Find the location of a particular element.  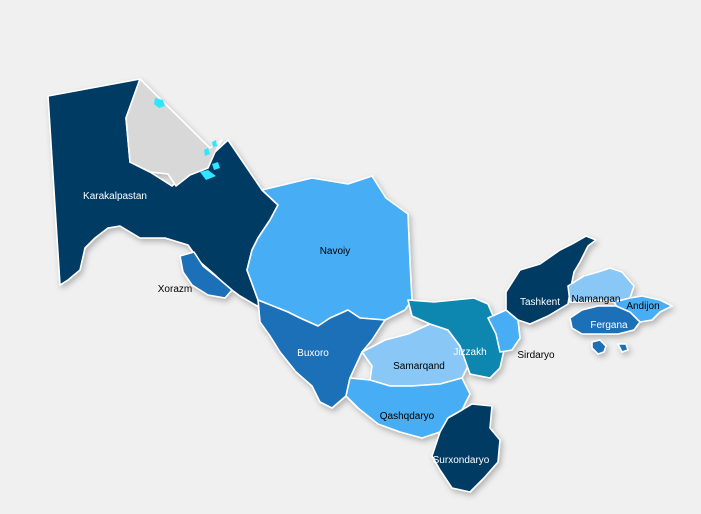

label-surxondaryo: Surxondaryo is located at coordinates (461, 460).